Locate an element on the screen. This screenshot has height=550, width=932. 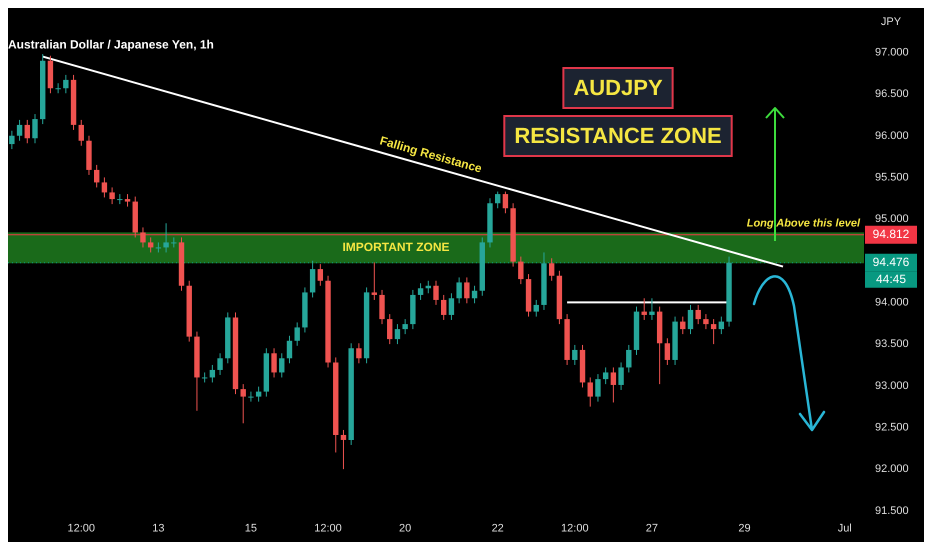
band-label: IMPORTANT ZONE is located at coordinates (396, 247).